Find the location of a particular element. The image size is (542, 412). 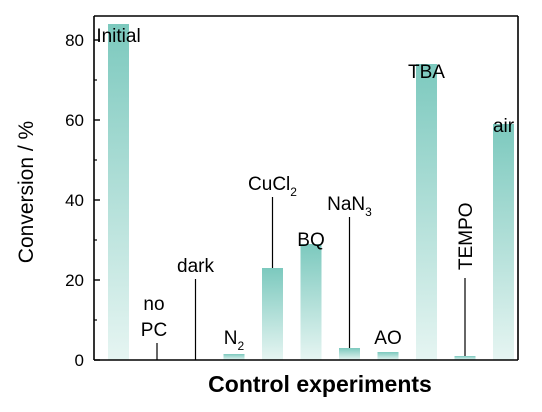

bar-tempo is located at coordinates (465, 358).